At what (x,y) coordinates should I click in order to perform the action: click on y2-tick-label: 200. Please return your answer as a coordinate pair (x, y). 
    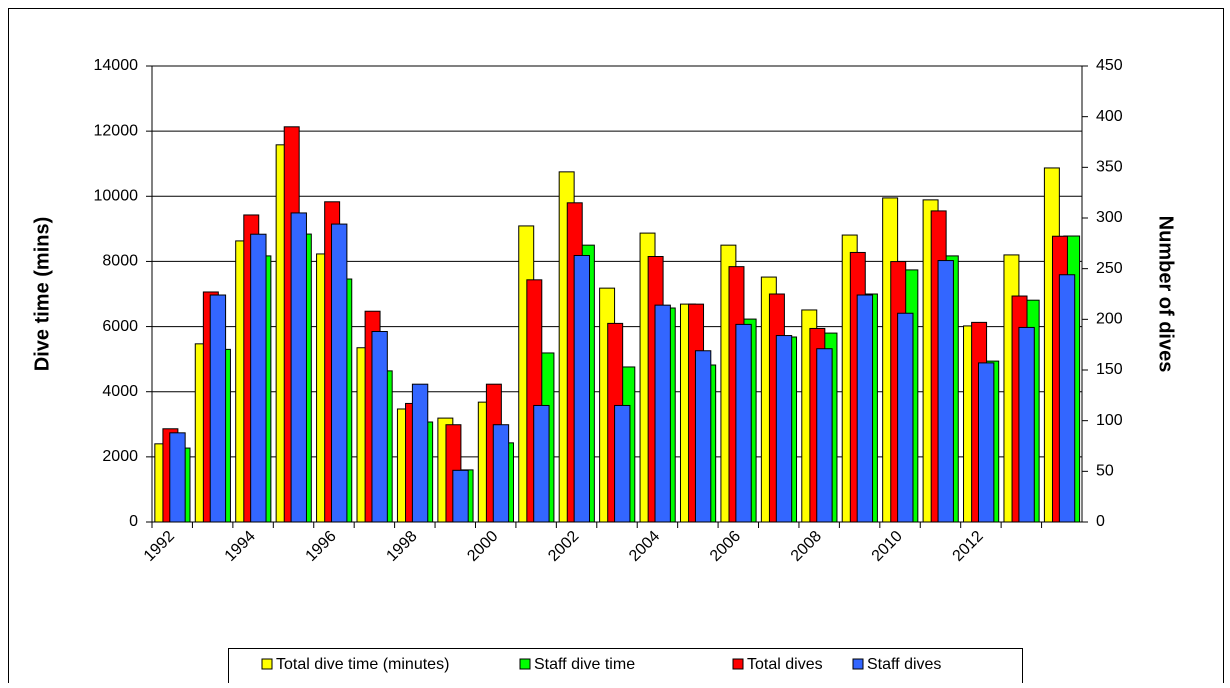
    Looking at the image, I should click on (1109, 319).